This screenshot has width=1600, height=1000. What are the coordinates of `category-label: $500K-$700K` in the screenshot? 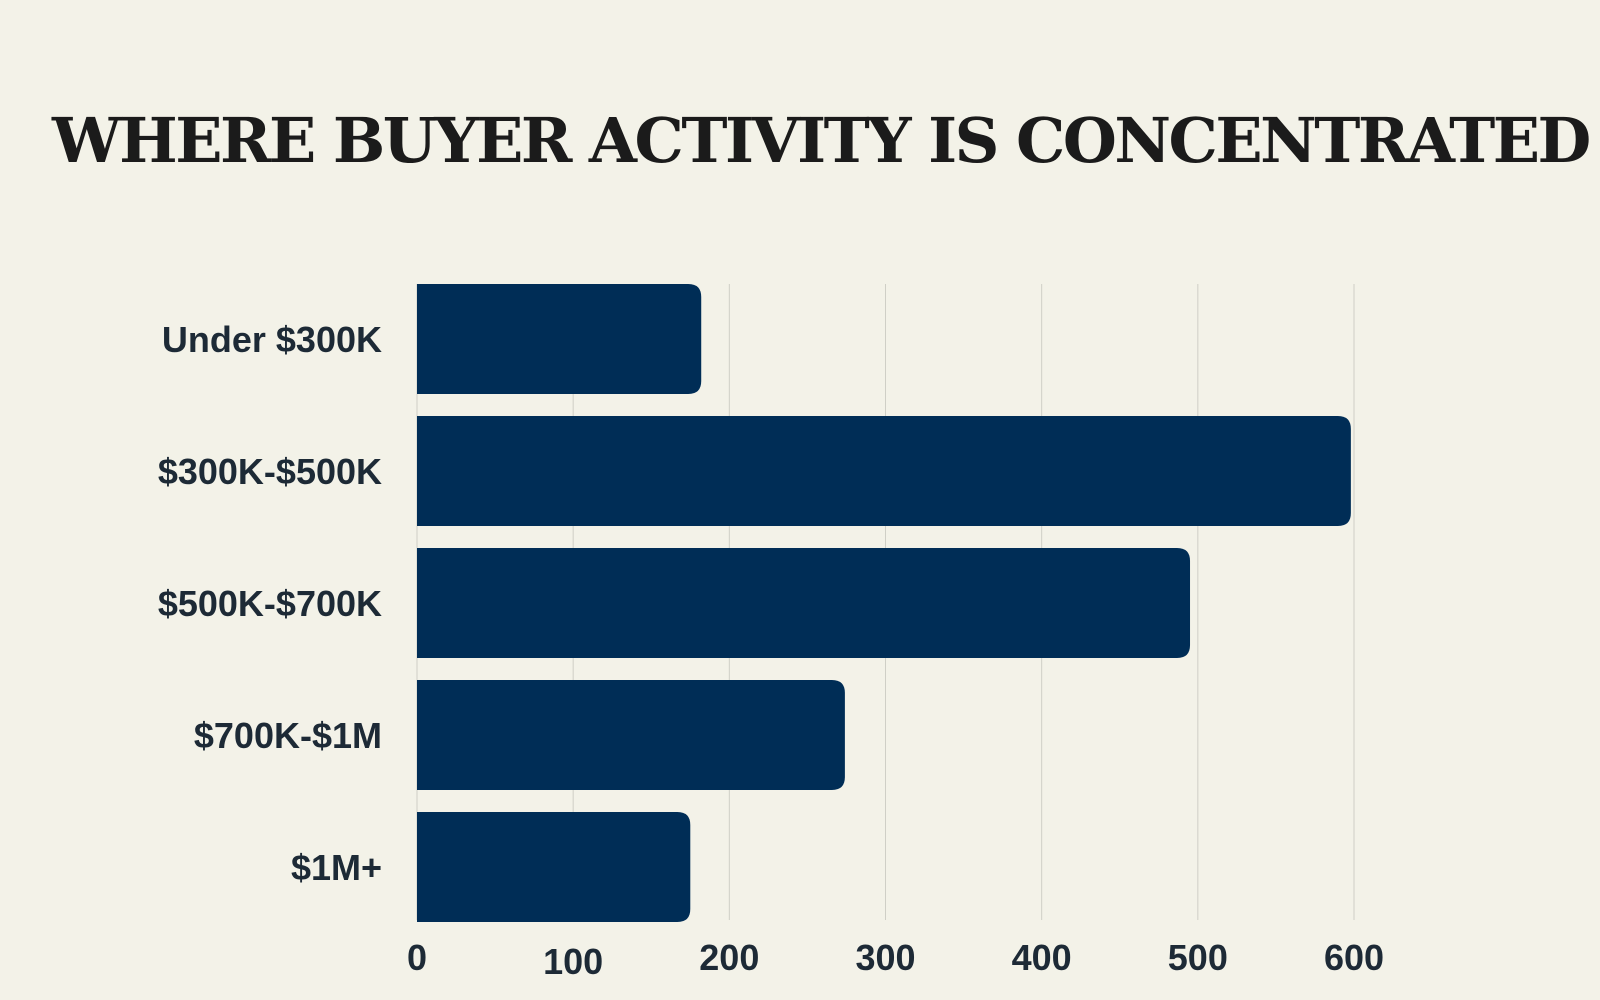 It's located at (270, 603).